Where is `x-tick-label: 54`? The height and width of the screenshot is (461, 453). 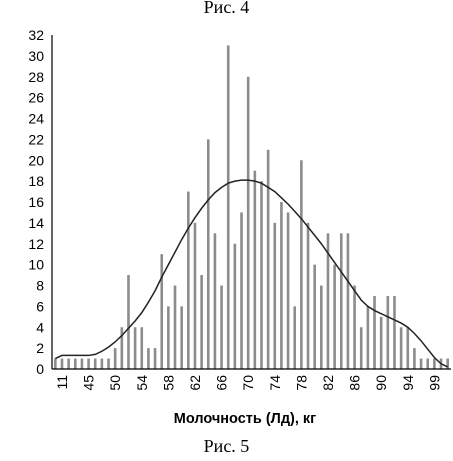 x-tick-label: 54 is located at coordinates (142, 383).